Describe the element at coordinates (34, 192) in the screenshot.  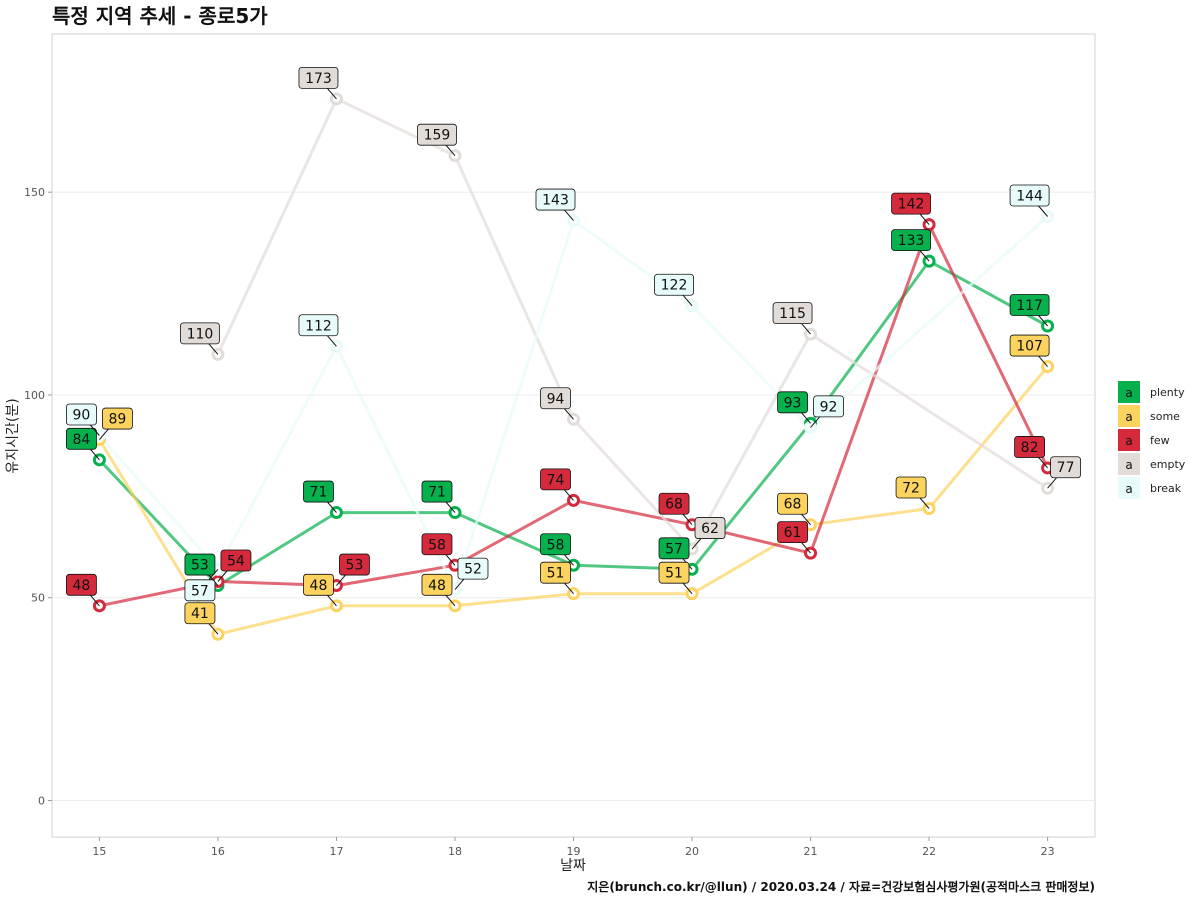
I see `y-tick-label: 150` at that location.